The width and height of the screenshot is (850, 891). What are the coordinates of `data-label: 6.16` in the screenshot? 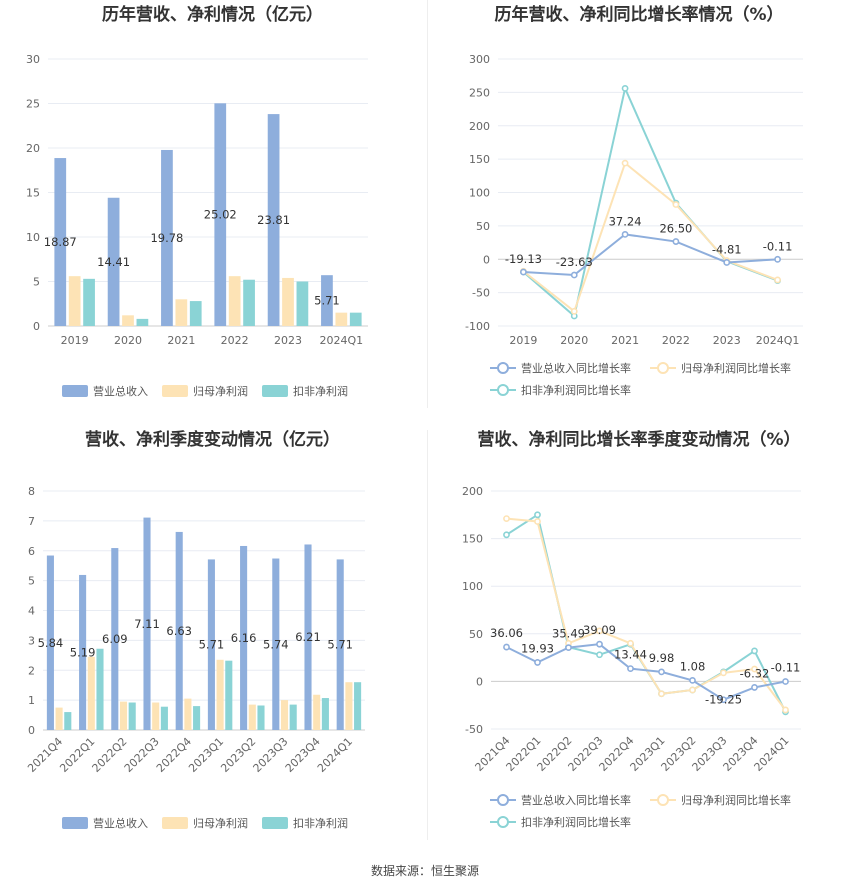 It's located at (244, 638).